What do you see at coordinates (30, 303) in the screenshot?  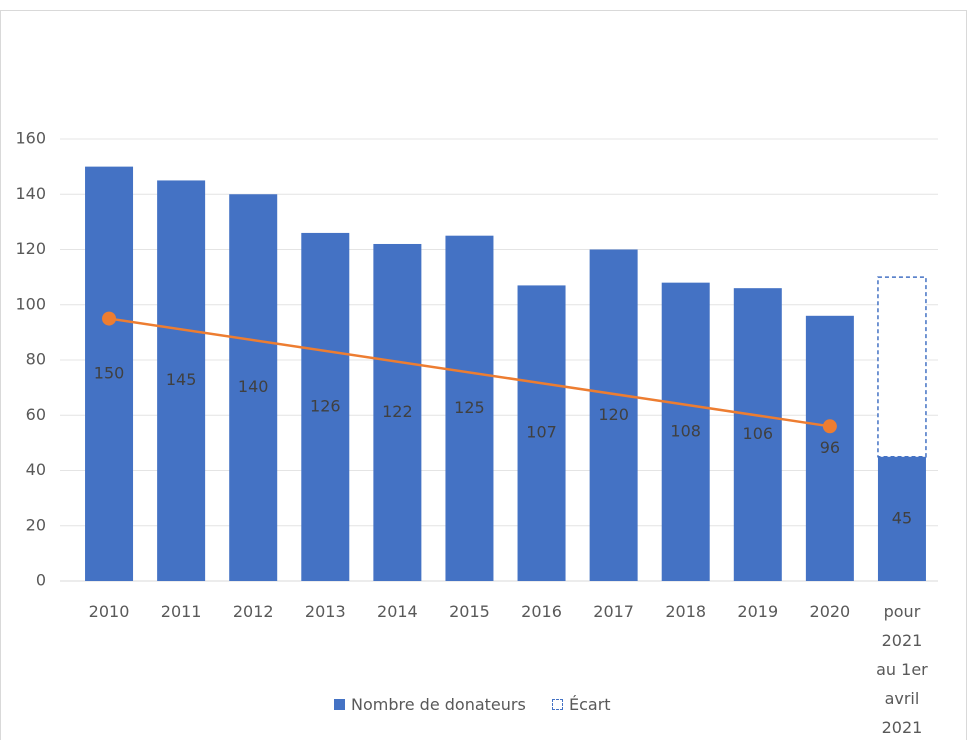 I see `y-tick-label: 100` at bounding box center [30, 303].